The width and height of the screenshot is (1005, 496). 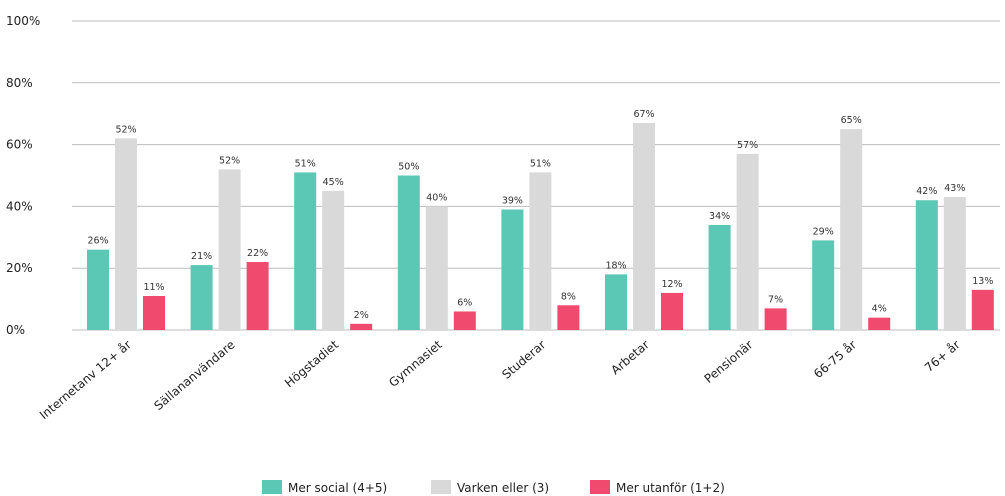 I want to click on data-label: 4%, so click(x=879, y=309).